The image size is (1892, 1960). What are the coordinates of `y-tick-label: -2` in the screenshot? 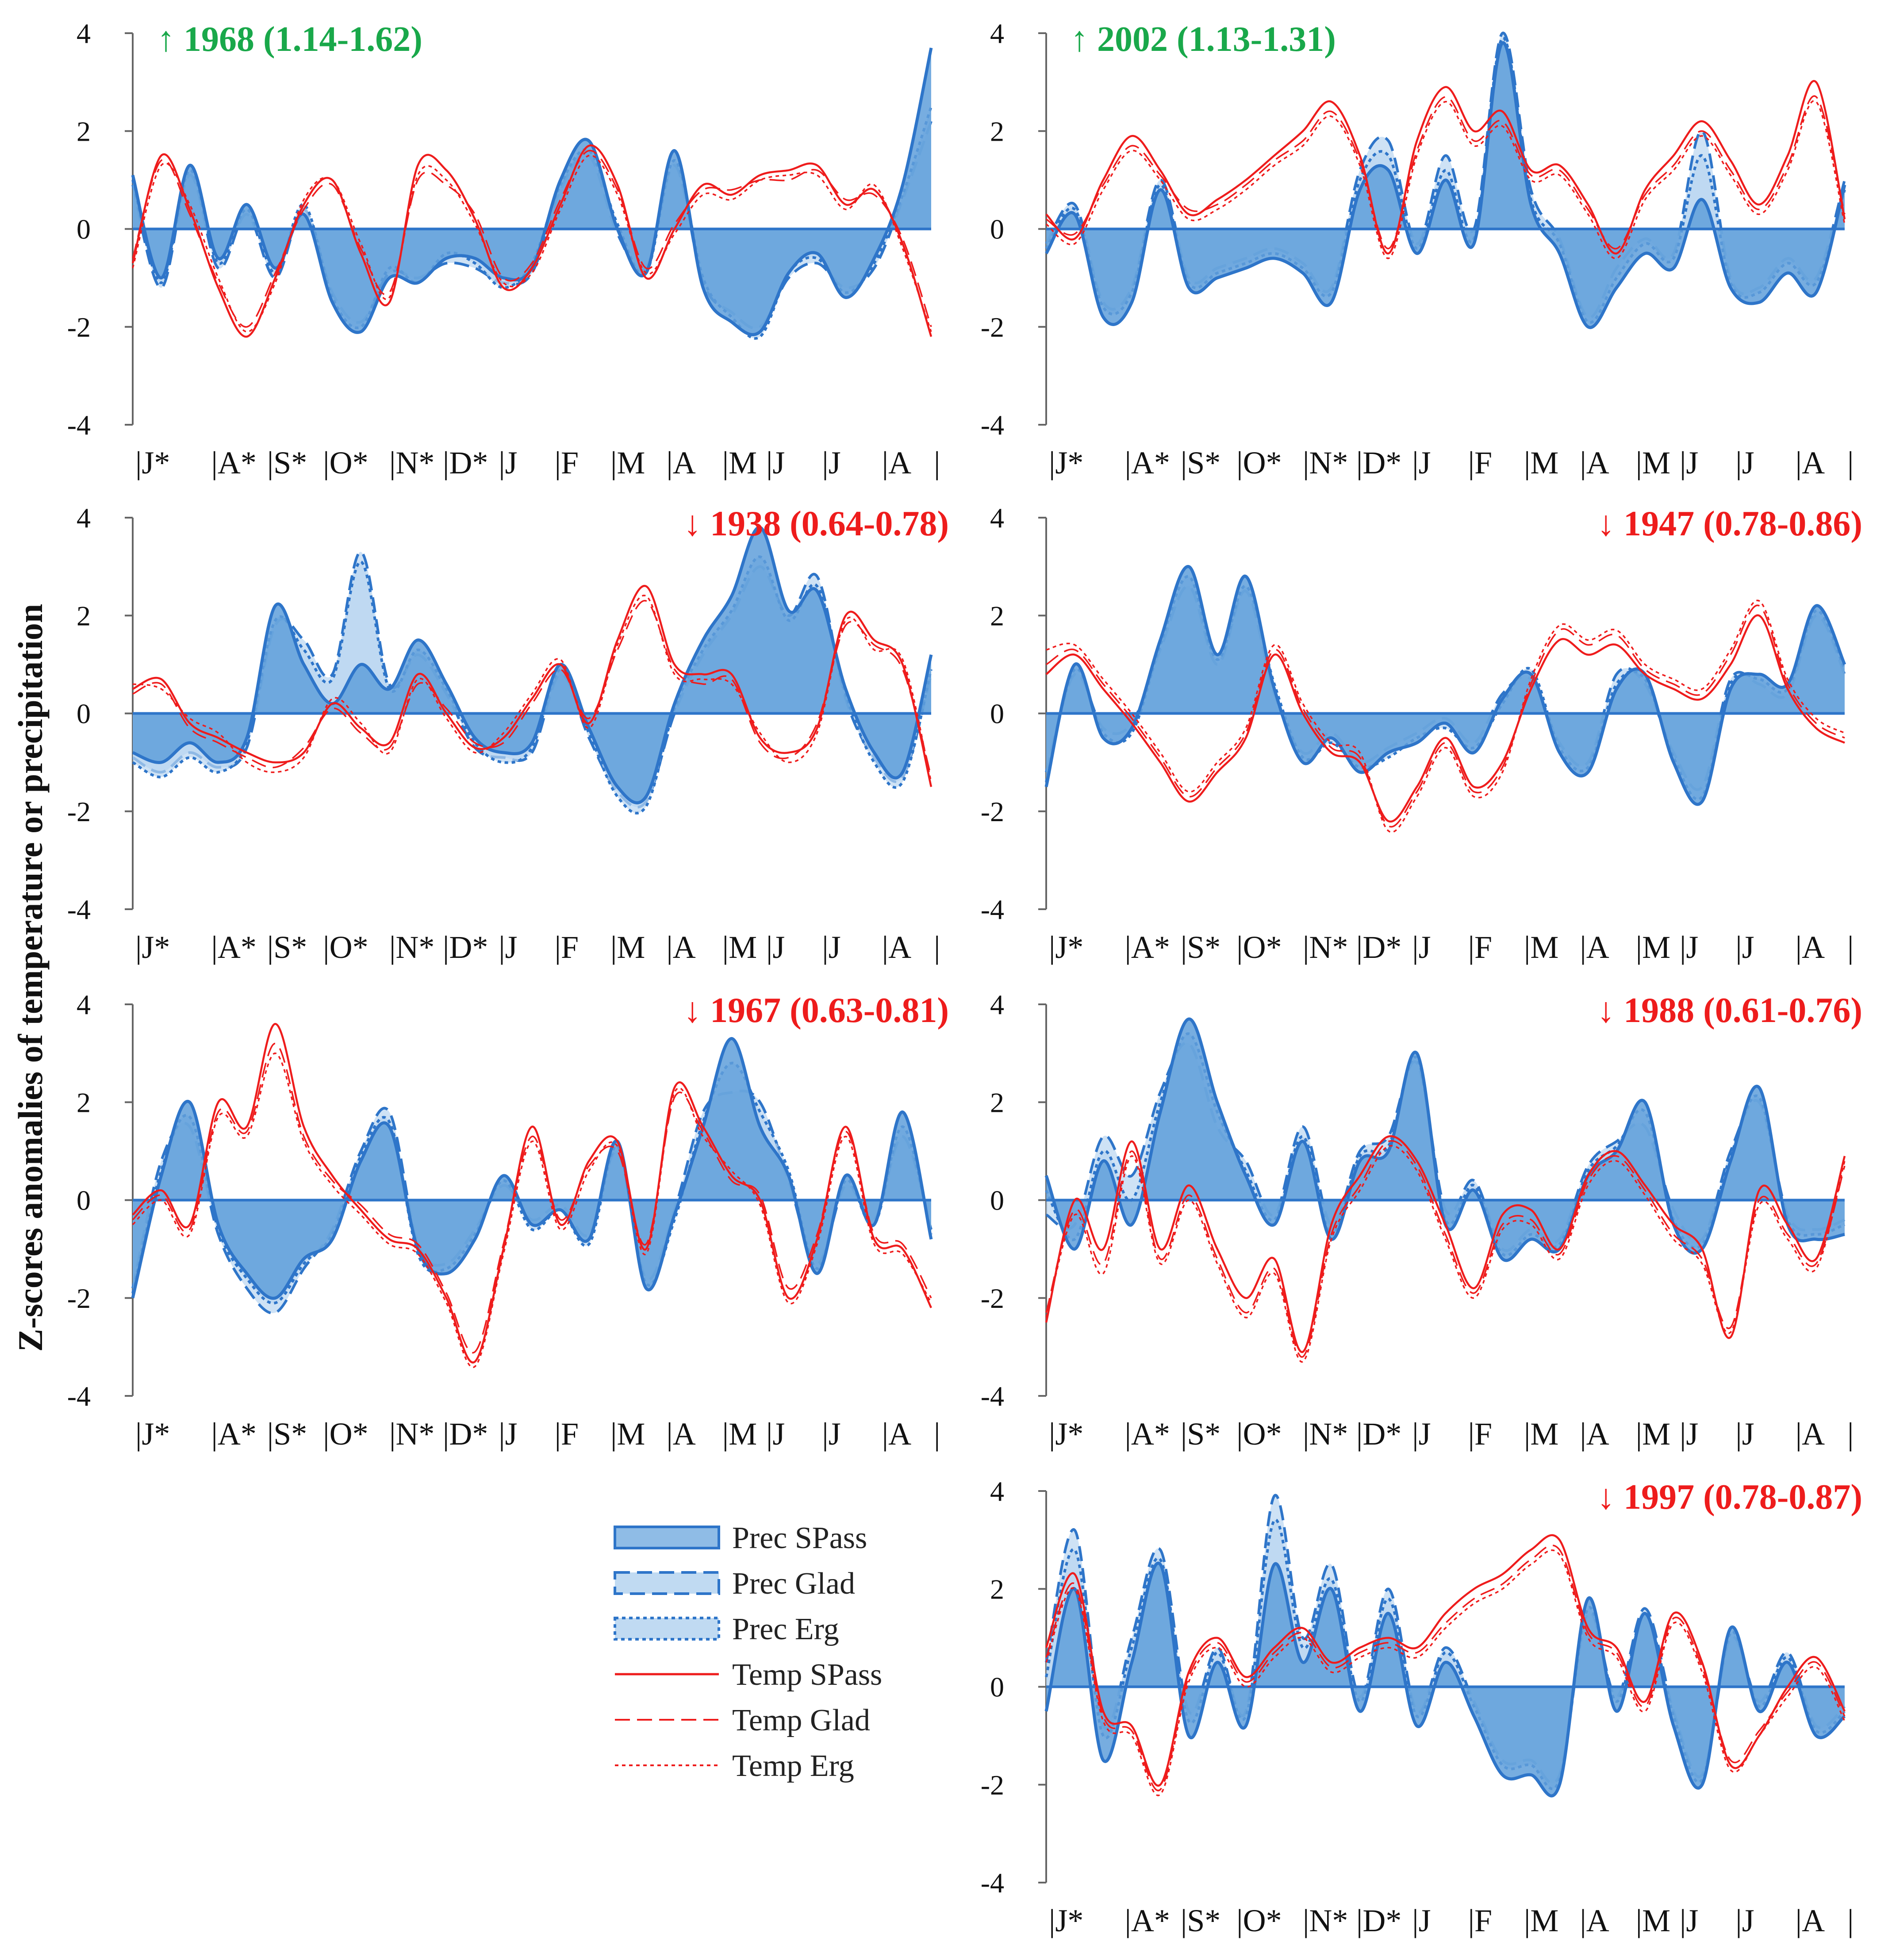 It's located at (992, 327).